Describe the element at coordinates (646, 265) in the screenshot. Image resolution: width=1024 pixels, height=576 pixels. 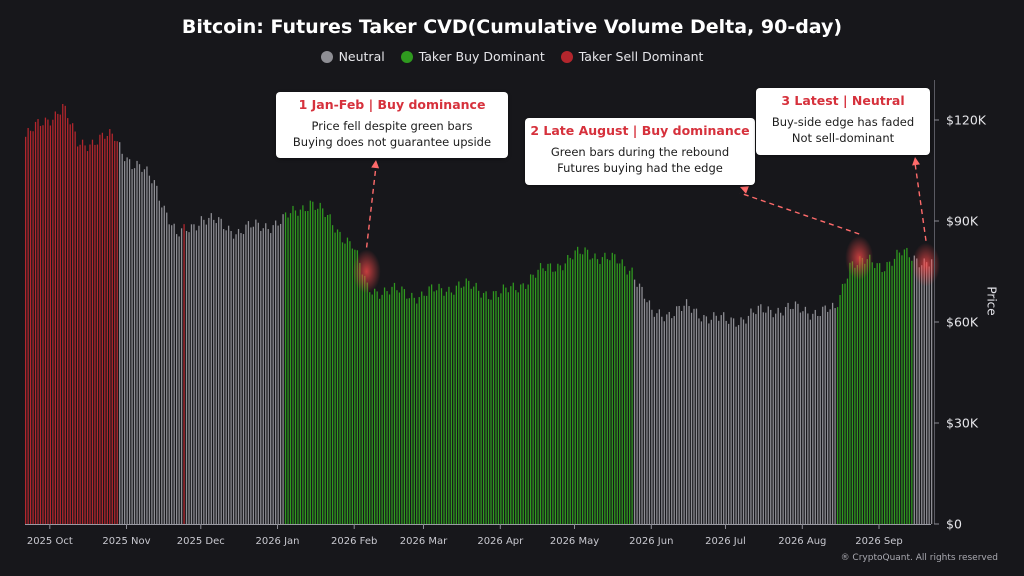
I see `highlight-layer` at that location.